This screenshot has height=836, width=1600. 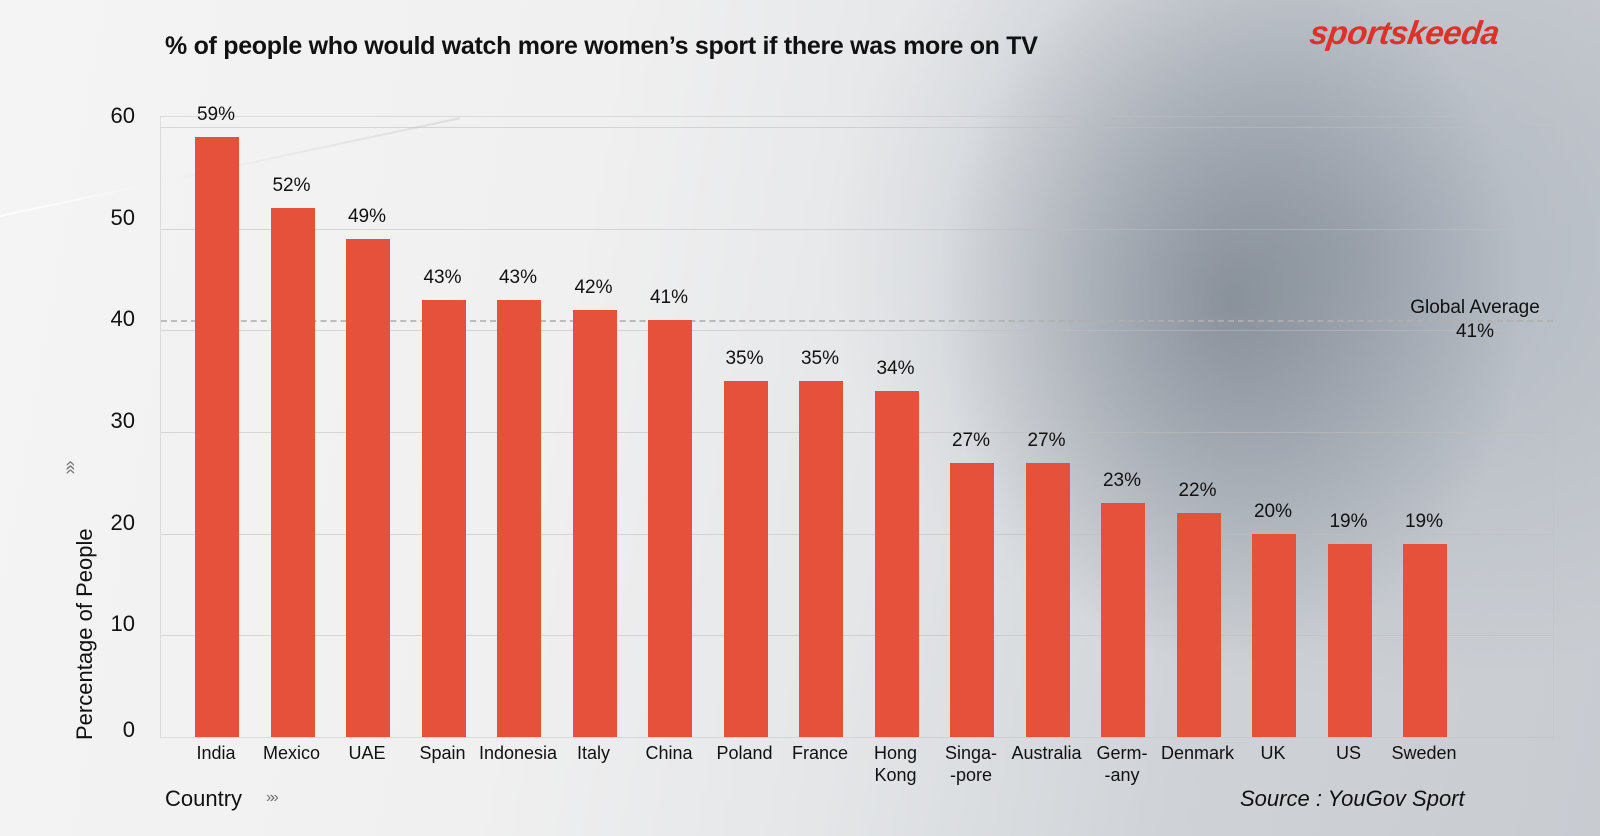 What do you see at coordinates (1352, 798) in the screenshot?
I see `source-note: Source : YouGov Sport` at bounding box center [1352, 798].